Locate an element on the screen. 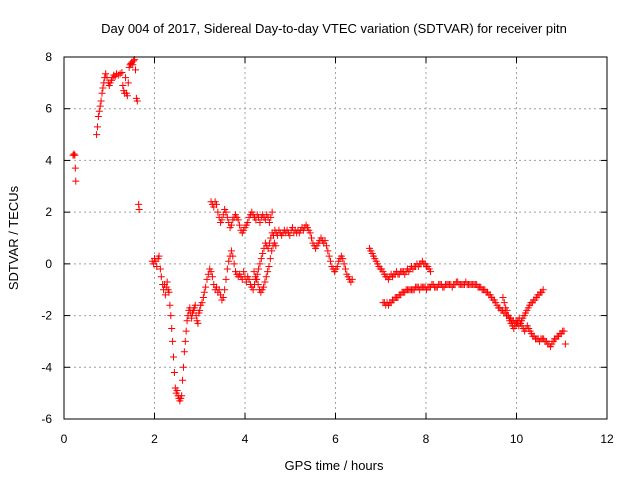 This screenshot has height=480, width=640. y-tick-label: 0 is located at coordinates (48, 264).